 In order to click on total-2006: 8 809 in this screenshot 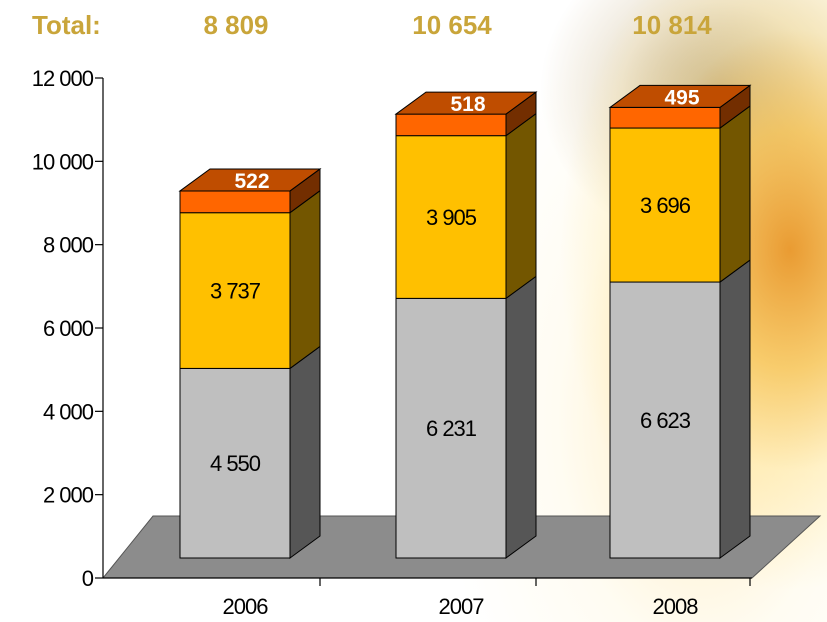, I will do `click(235, 25)`.